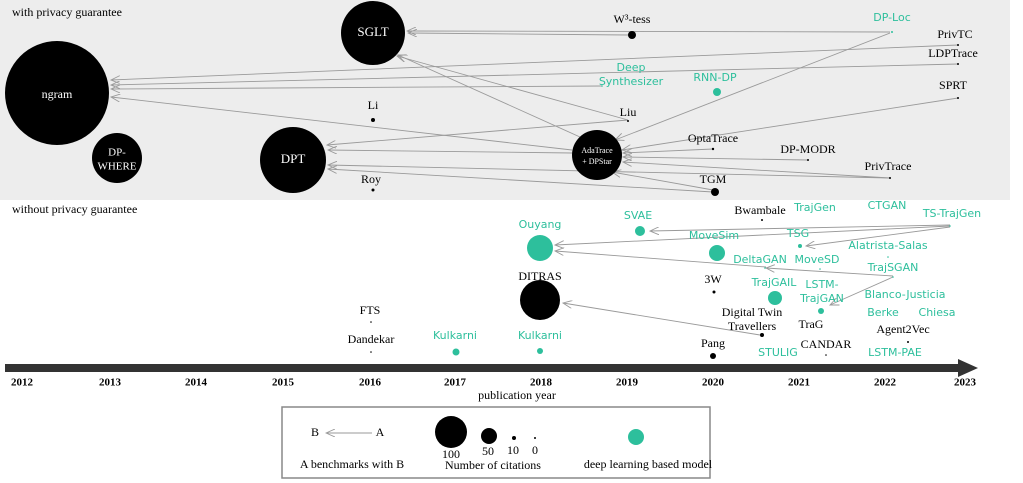 Image resolution: width=1023 pixels, height=483 pixels. Describe the element at coordinates (352, 464) in the screenshot. I see `legend-text: A benchmarks with B` at that location.